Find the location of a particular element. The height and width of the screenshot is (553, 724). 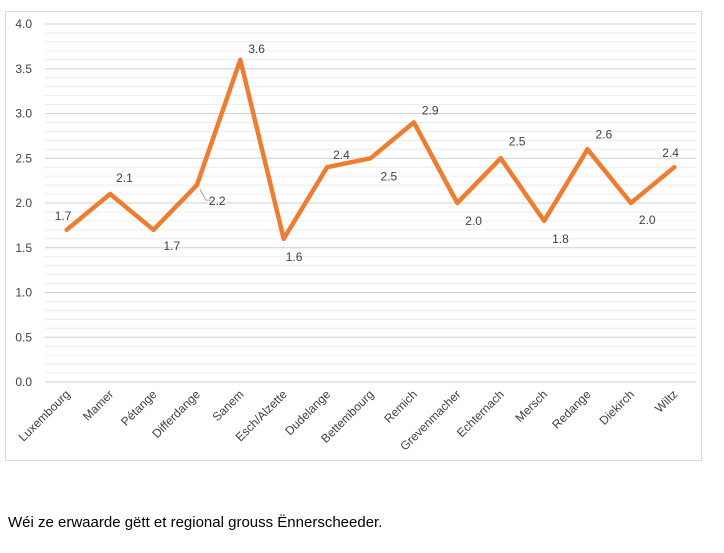

x-tick-label: Luxembourg is located at coordinates (44, 415).